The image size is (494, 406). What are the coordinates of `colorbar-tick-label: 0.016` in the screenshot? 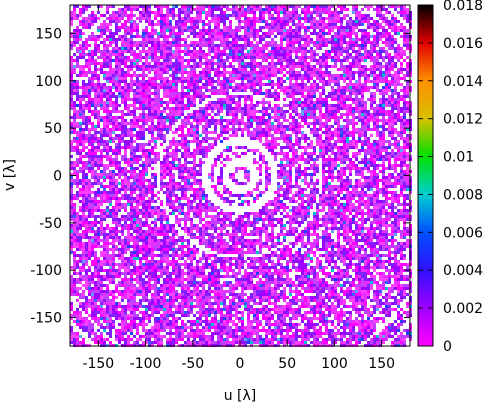 It's located at (463, 44).